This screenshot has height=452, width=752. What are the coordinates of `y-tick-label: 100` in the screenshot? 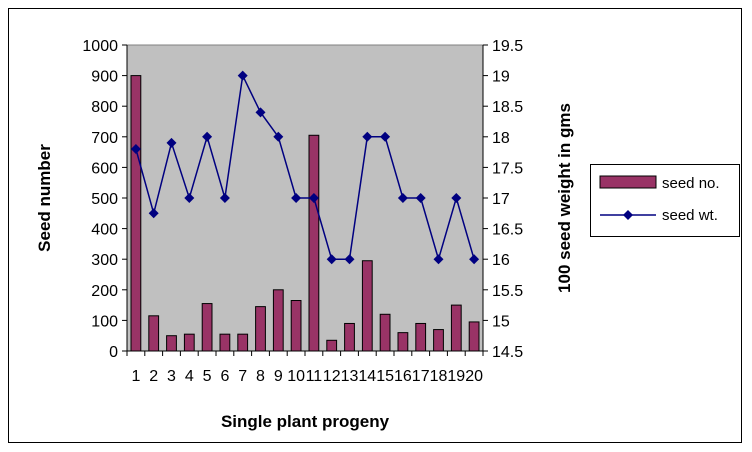 It's located at (104, 321).